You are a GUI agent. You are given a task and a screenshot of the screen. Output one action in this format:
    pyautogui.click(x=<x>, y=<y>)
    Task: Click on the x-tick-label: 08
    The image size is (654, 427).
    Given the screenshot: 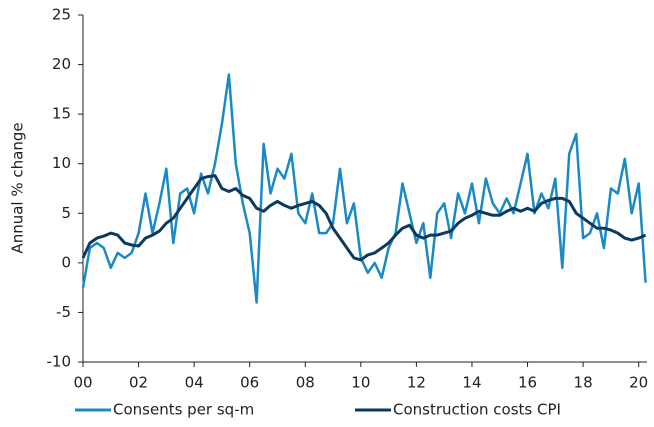 What is the action you would take?
    pyautogui.click(x=305, y=383)
    